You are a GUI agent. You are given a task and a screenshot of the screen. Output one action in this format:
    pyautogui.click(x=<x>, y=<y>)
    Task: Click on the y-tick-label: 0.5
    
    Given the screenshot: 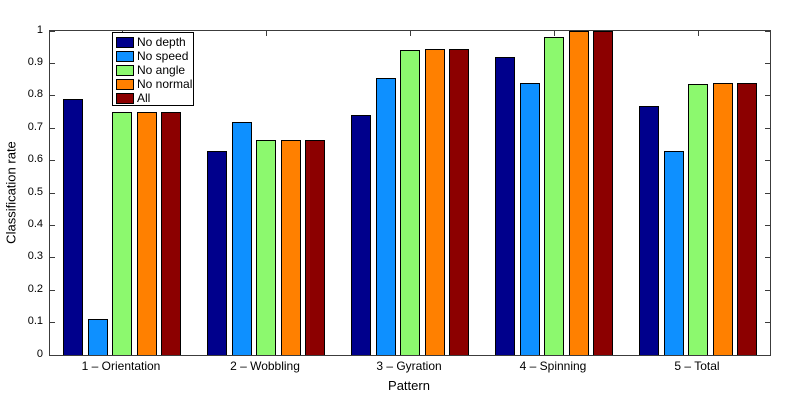 What is the action you would take?
    pyautogui.click(x=35, y=191)
    